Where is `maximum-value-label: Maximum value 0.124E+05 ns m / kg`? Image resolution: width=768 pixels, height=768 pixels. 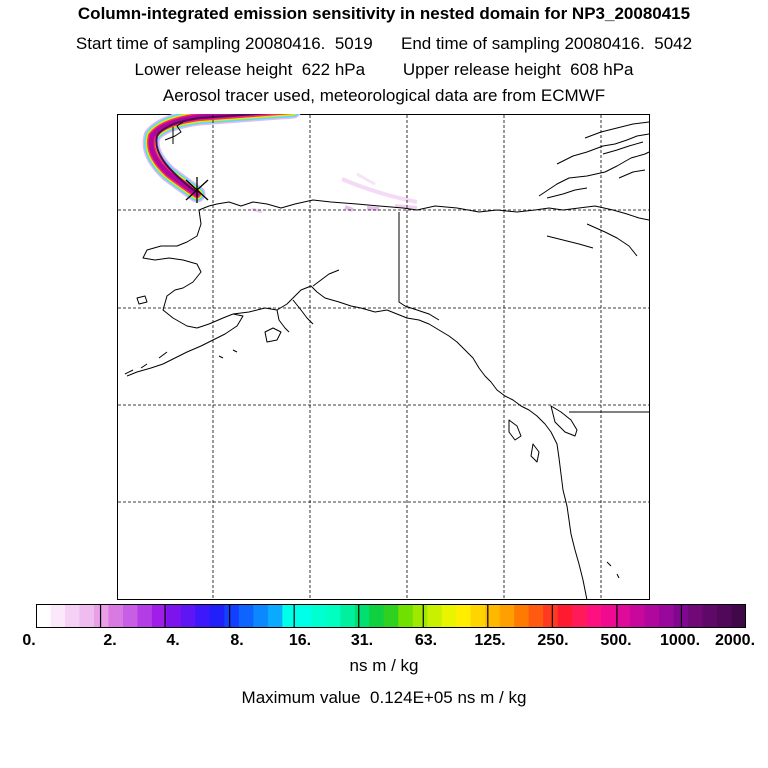
maximum-value-label: Maximum value 0.124E+05 ns m / kg is located at coordinates (384, 697).